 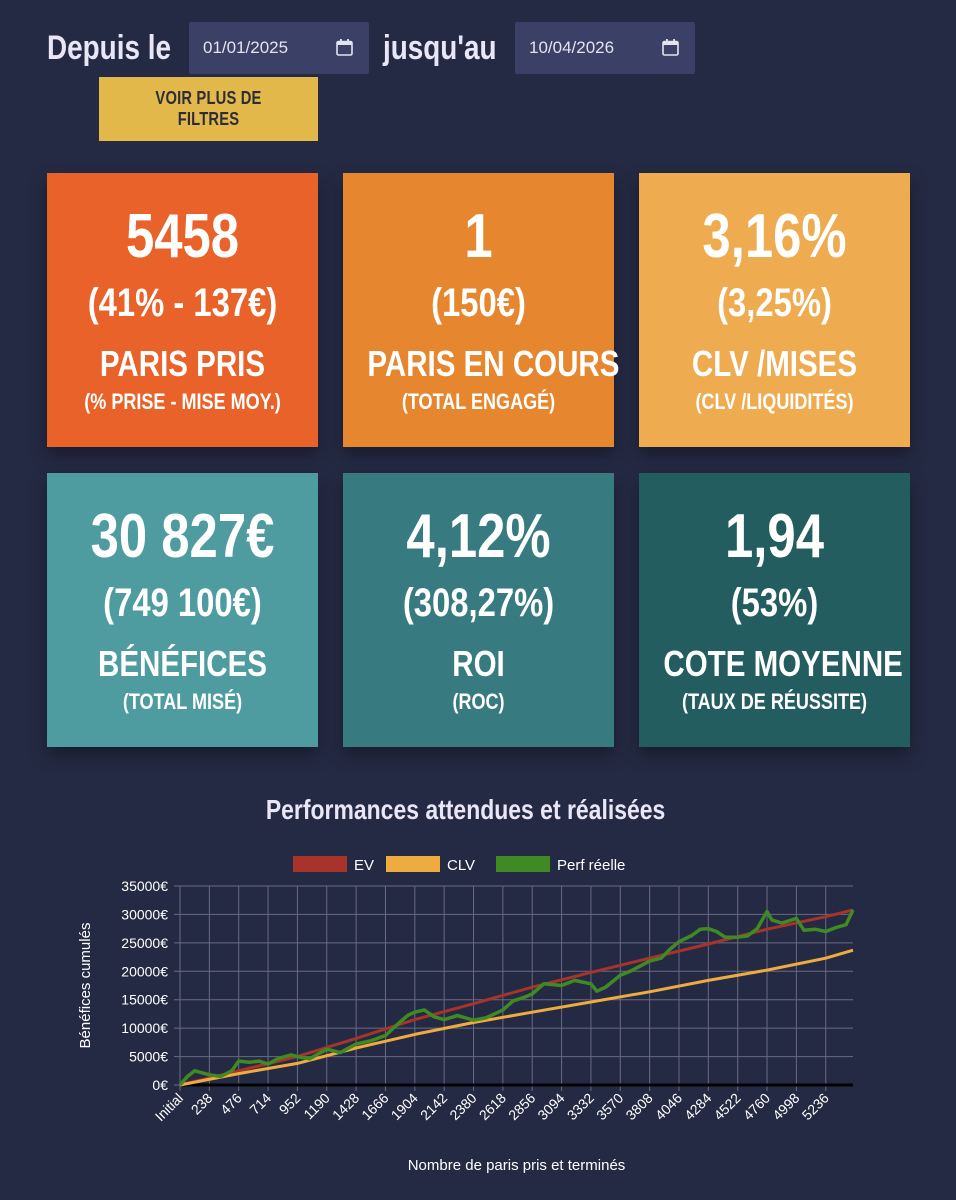 What do you see at coordinates (756, 1106) in the screenshot?
I see `x-tick-label: 4760` at bounding box center [756, 1106].